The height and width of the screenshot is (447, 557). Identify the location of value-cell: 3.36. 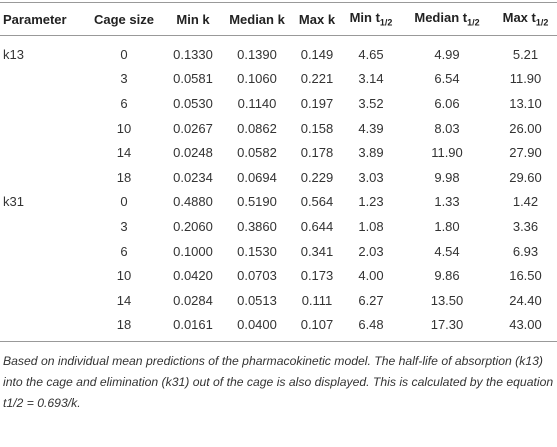
(525, 226).